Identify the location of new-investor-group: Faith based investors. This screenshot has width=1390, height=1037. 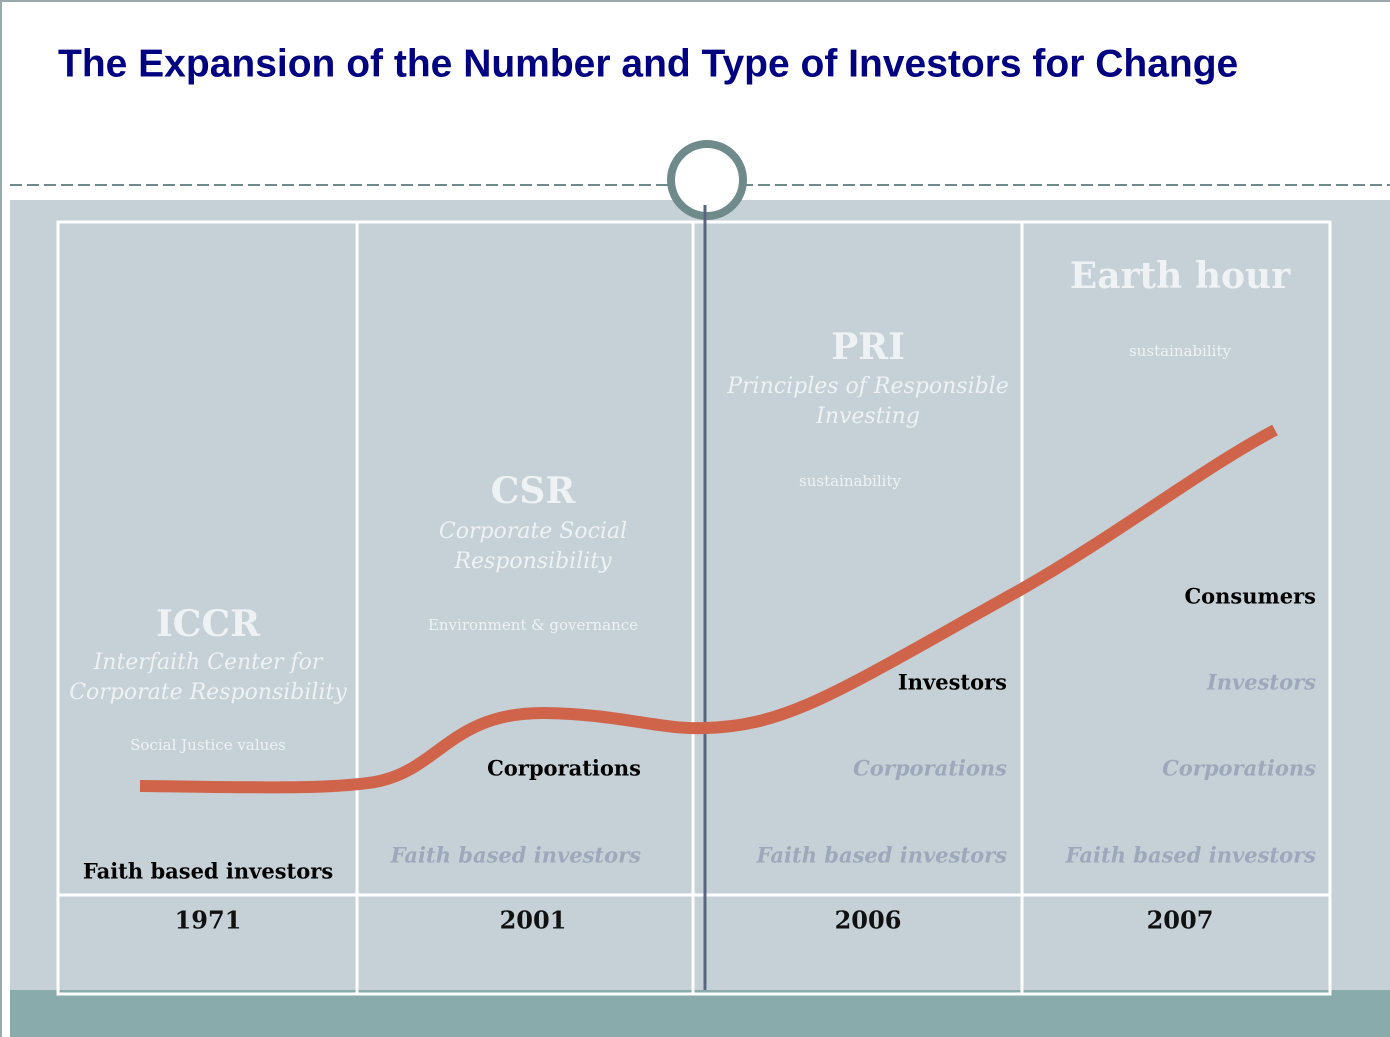
(208, 871).